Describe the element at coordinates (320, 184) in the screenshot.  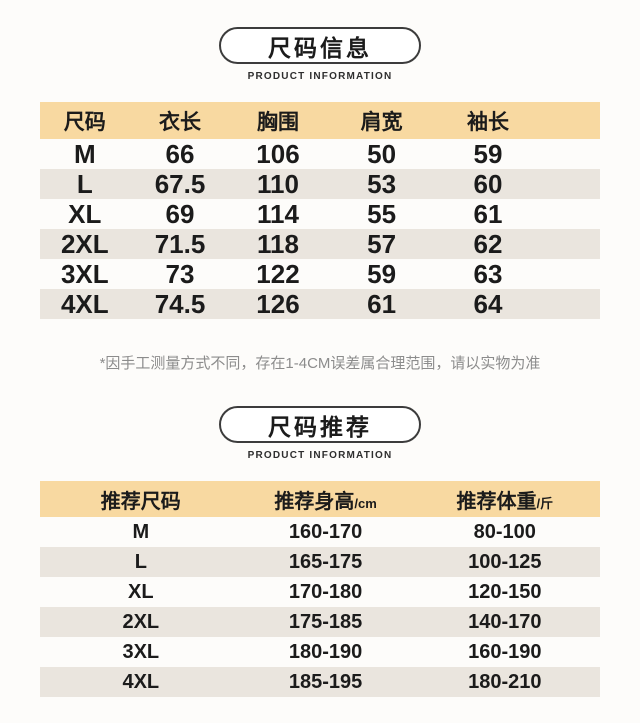
I see `table-row: L 67.5 110 53 60` at that location.